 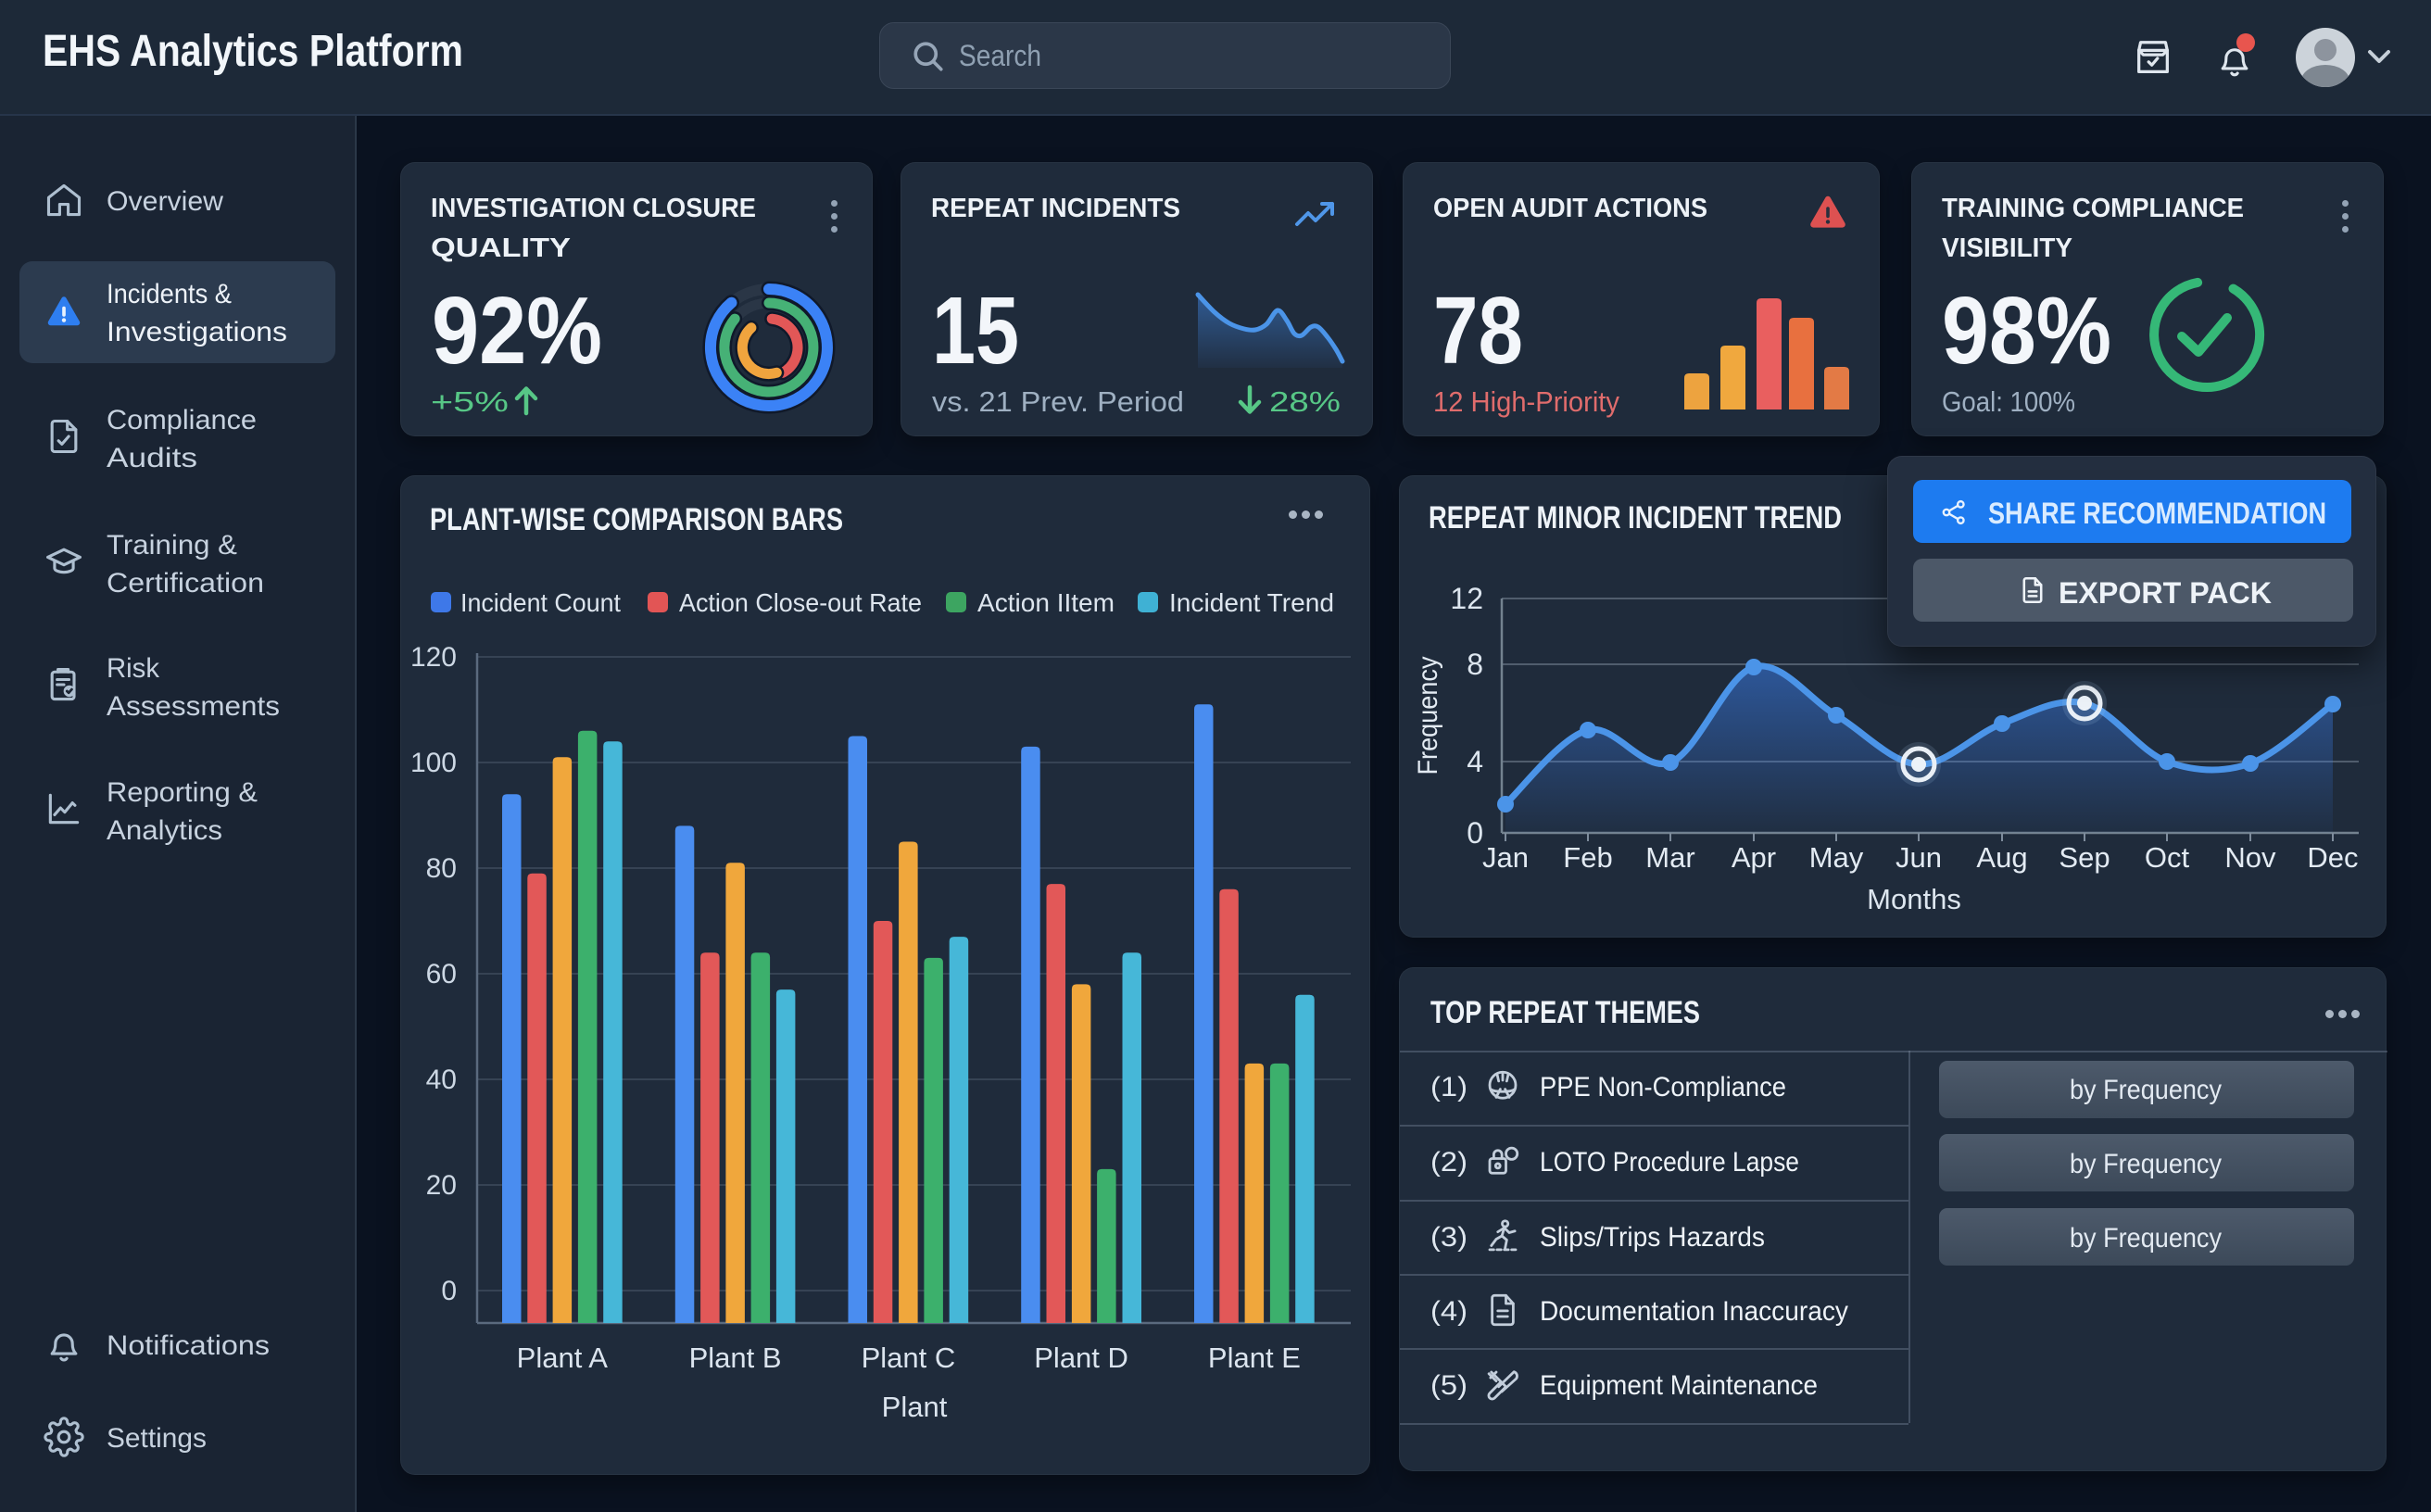 What do you see at coordinates (2250, 857) in the screenshot?
I see `svg-text: Nov` at bounding box center [2250, 857].